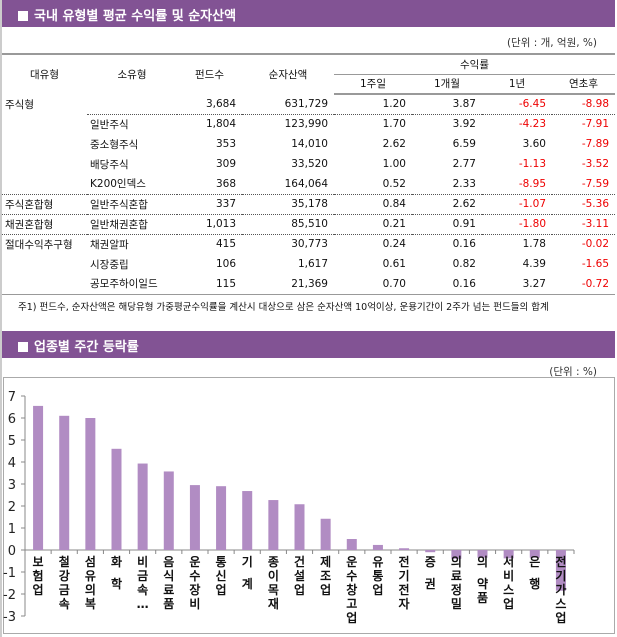  What do you see at coordinates (109, 164) in the screenshot?
I see `cell-minor: 배당주식` at bounding box center [109, 164].